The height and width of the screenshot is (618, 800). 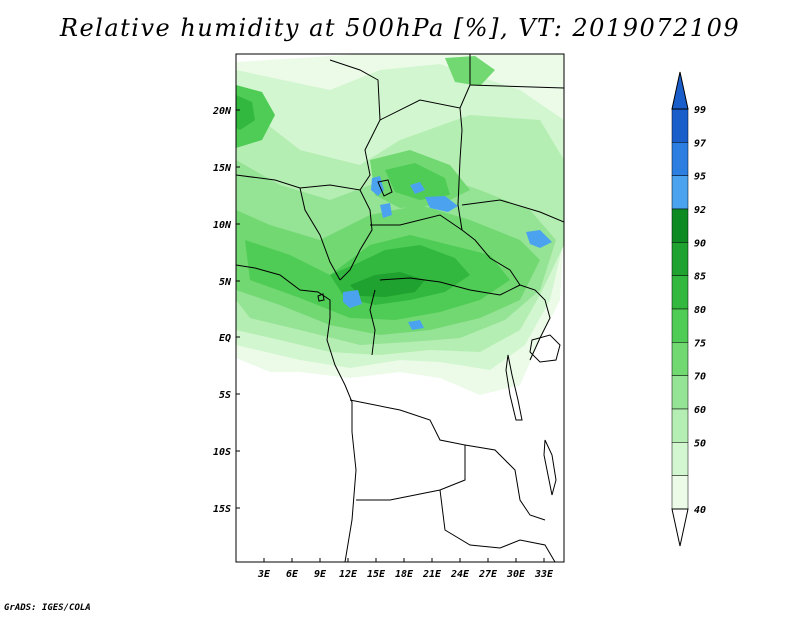 I want to click on longitude-axis: 3E 6E 9E 12E 15E 18E 21E 24E 27E 30E 33E, so click(x=405, y=569).